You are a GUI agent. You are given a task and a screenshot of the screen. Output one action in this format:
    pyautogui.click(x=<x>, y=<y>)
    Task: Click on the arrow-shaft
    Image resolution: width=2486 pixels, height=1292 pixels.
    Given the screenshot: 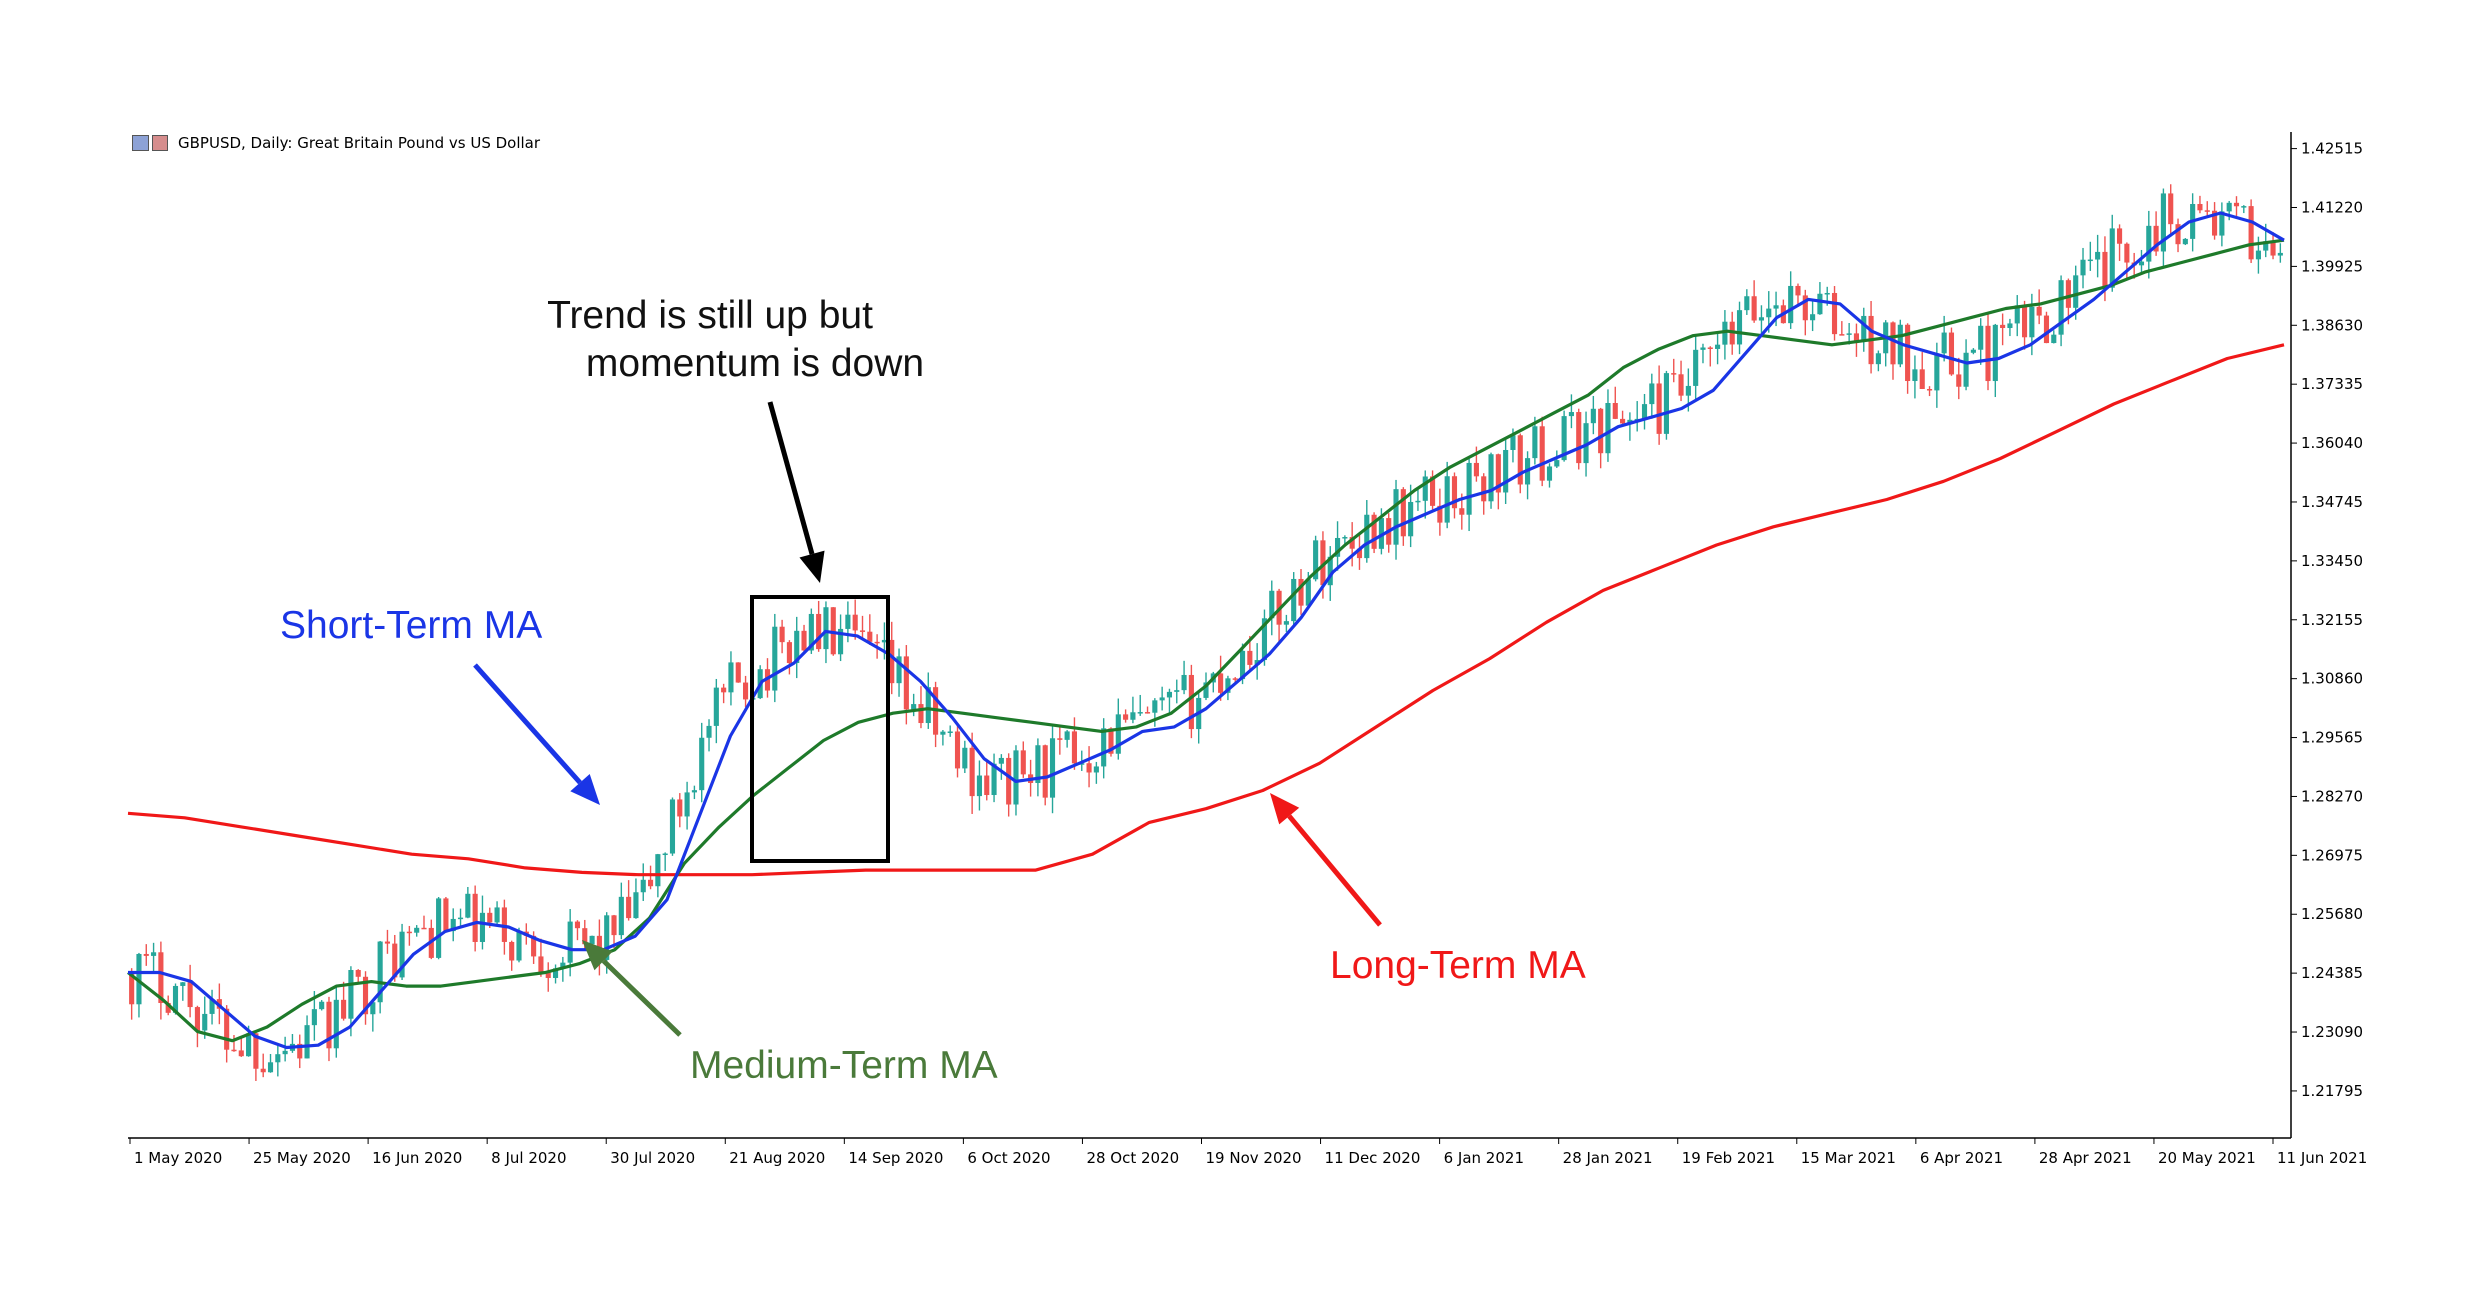 What is the action you would take?
    pyautogui.click(x=527, y=724)
    